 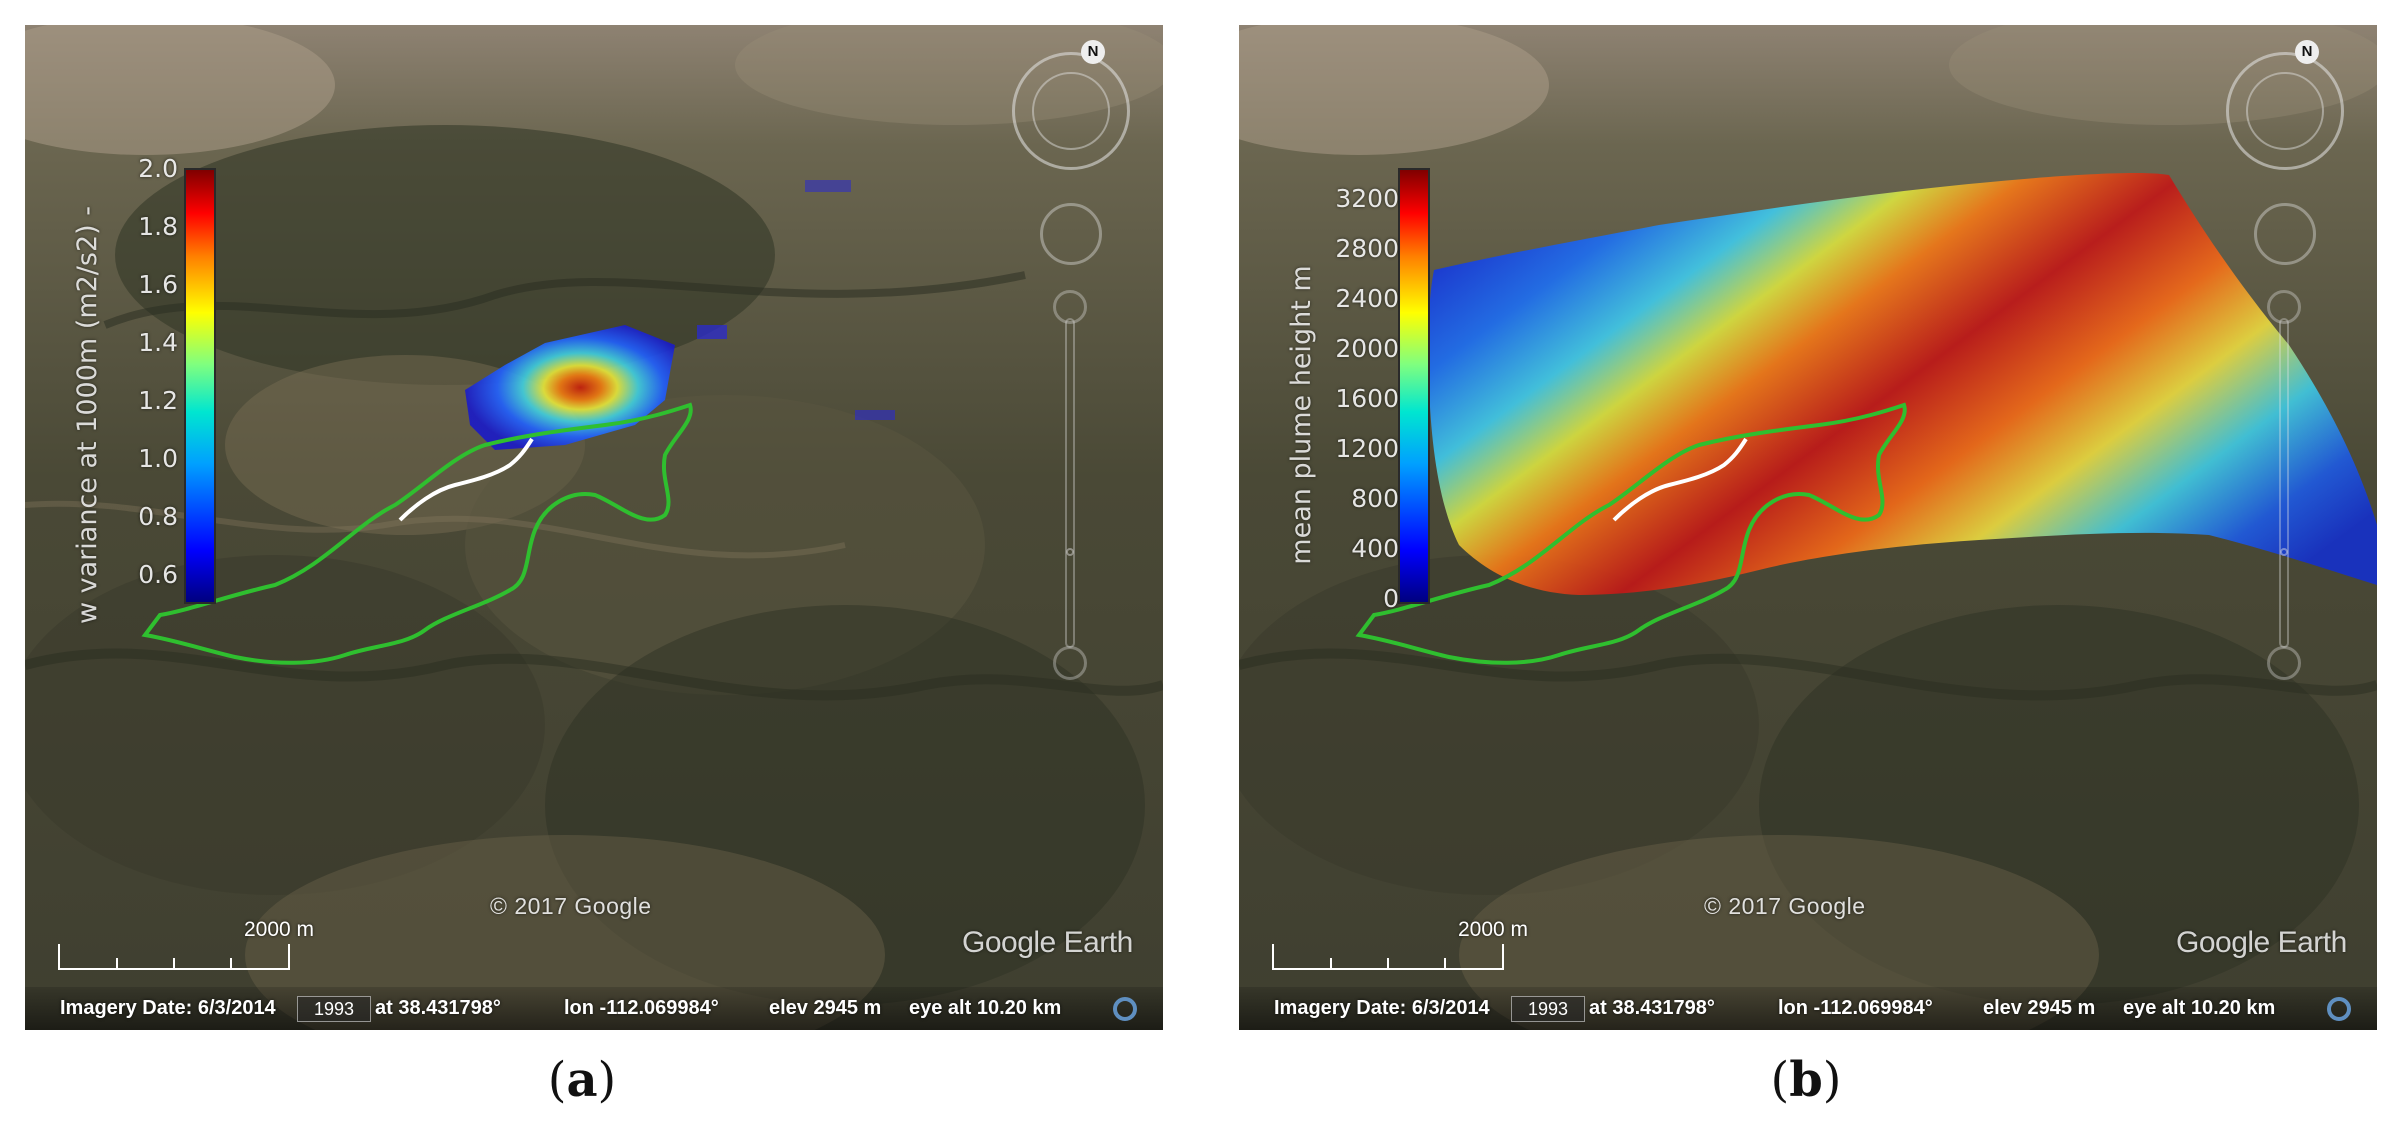 What do you see at coordinates (87, 415) in the screenshot?
I see `colorbar-title: w variance at 1000m (m2/s2) -` at bounding box center [87, 415].